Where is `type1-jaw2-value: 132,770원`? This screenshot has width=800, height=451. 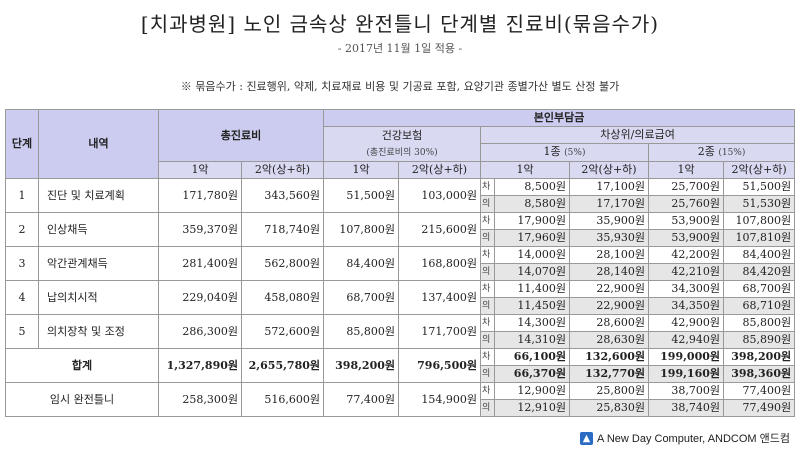
type1-jaw2-value: 132,770원 is located at coordinates (609, 374).